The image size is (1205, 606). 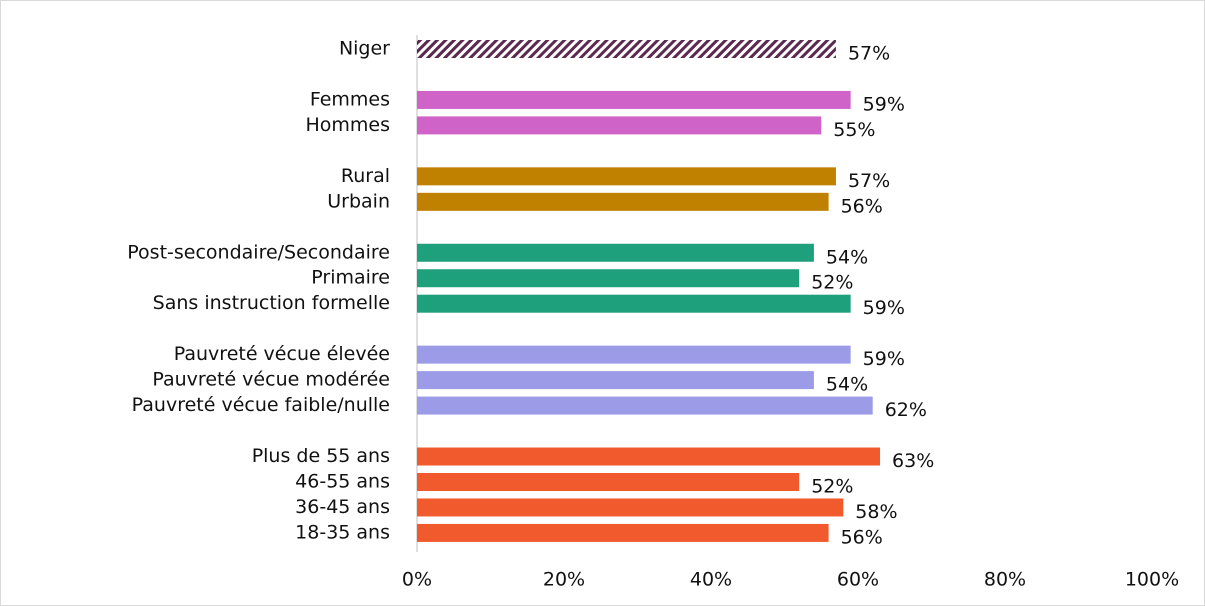 I want to click on x-tick-label: 40%, so click(x=711, y=580).